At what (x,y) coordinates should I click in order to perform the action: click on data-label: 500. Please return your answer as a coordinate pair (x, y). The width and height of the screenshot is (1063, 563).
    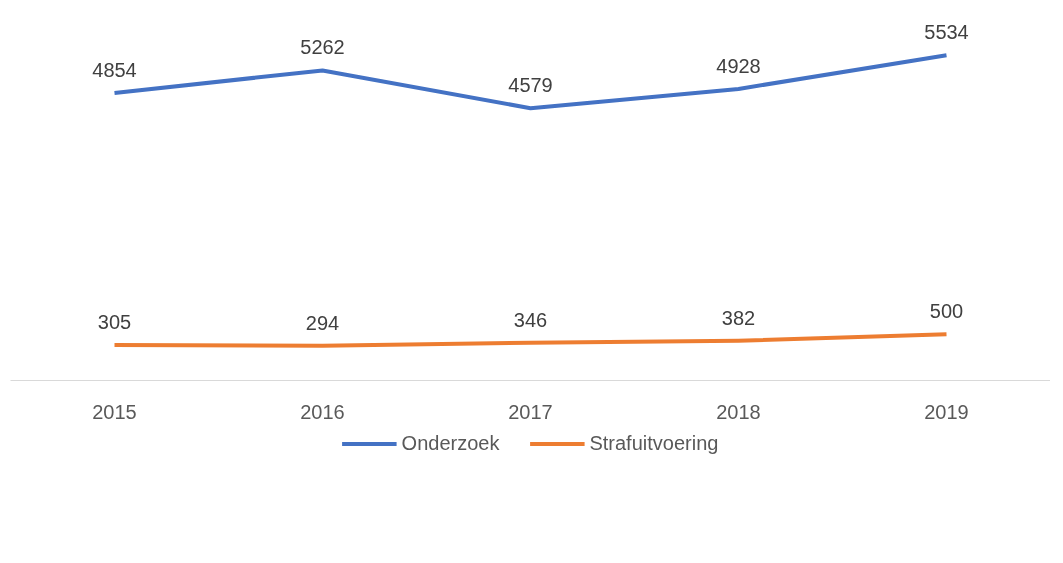
    Looking at the image, I should click on (946, 311).